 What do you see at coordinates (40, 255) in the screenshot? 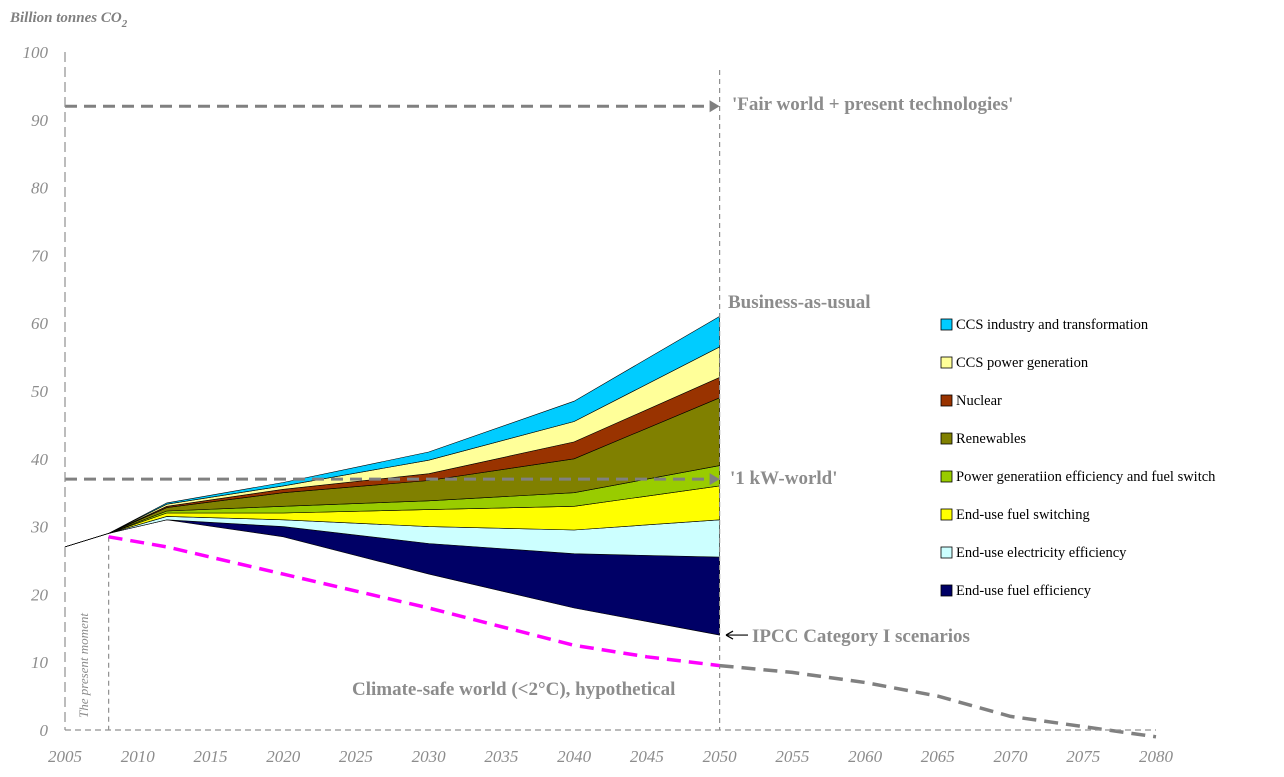
I see `y-tick-label: 70` at bounding box center [40, 255].